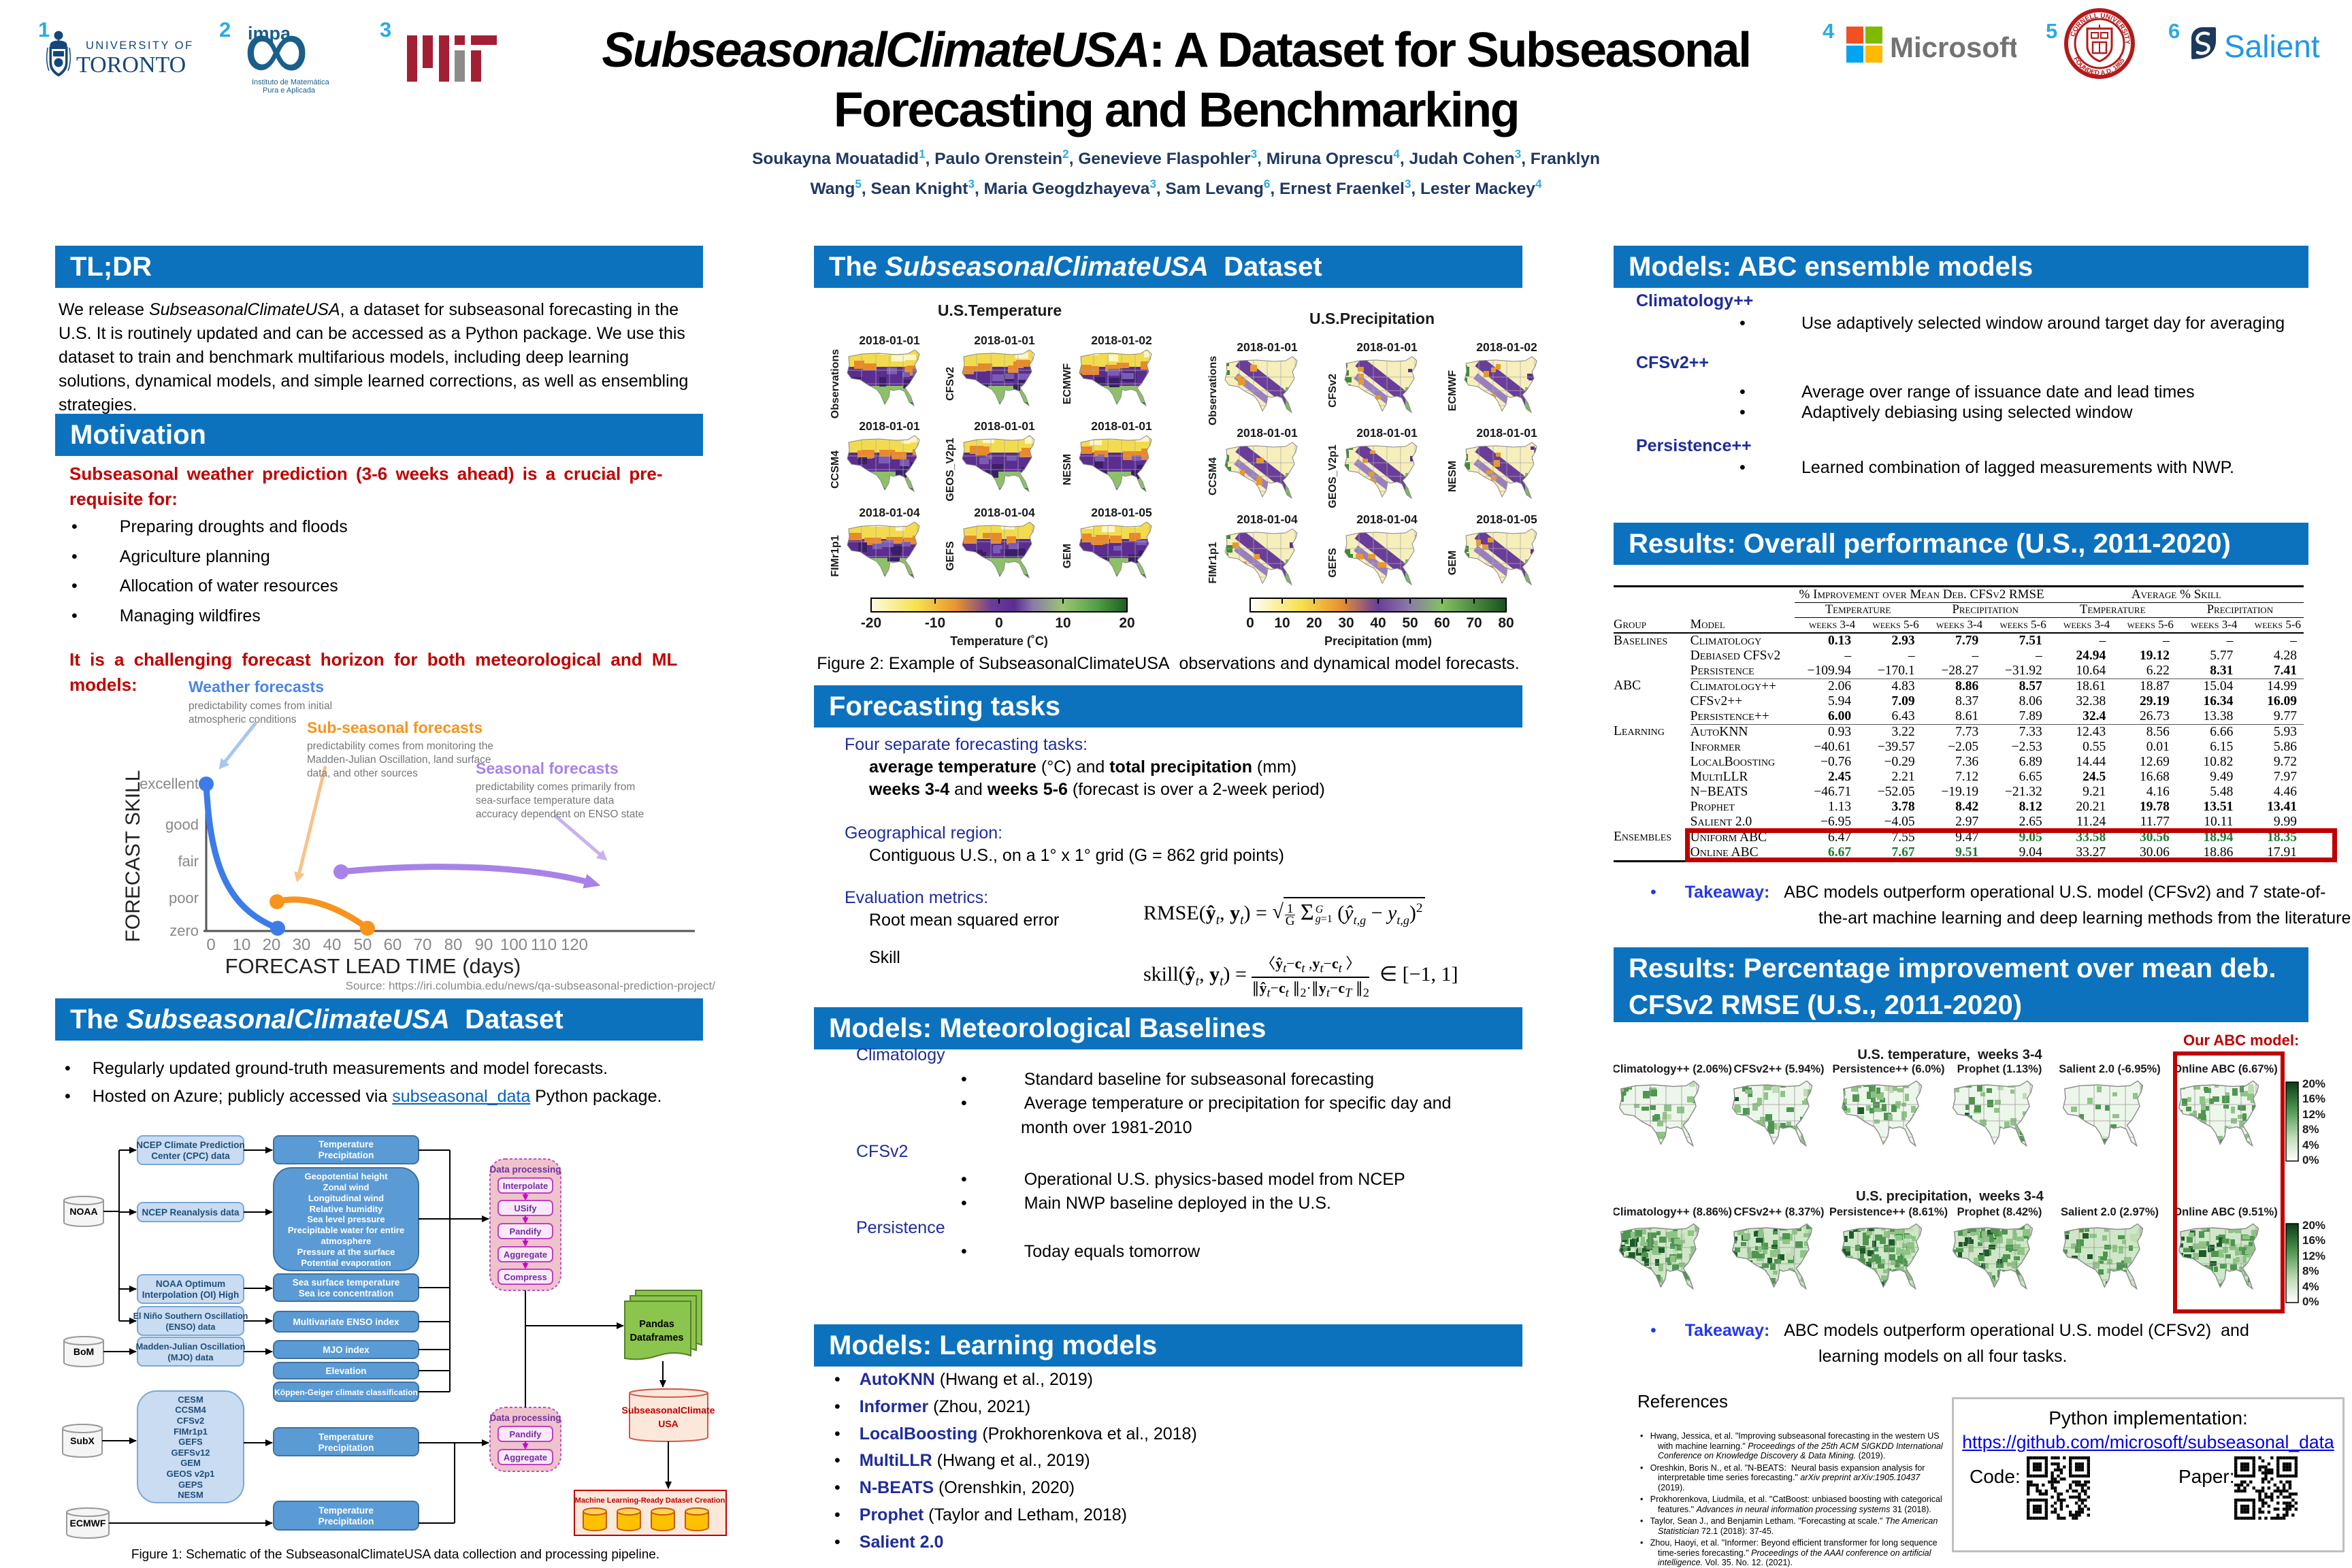  What do you see at coordinates (1780, 1212) in the screenshot?
I see `svg-text: CFSv2++ (8.37%)` at bounding box center [1780, 1212].